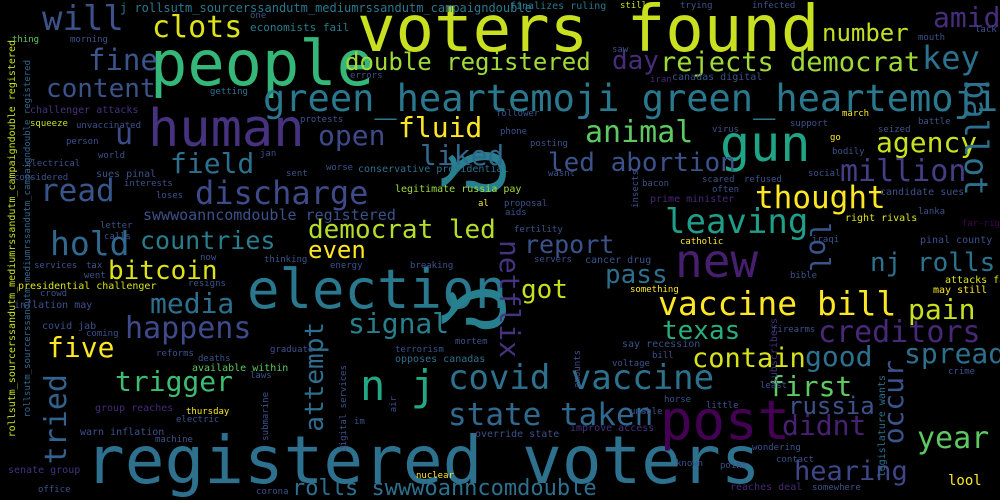 This screenshot has height=500, width=1000. Describe the element at coordinates (701, 331) in the screenshot. I see `word-texas: texas` at that location.